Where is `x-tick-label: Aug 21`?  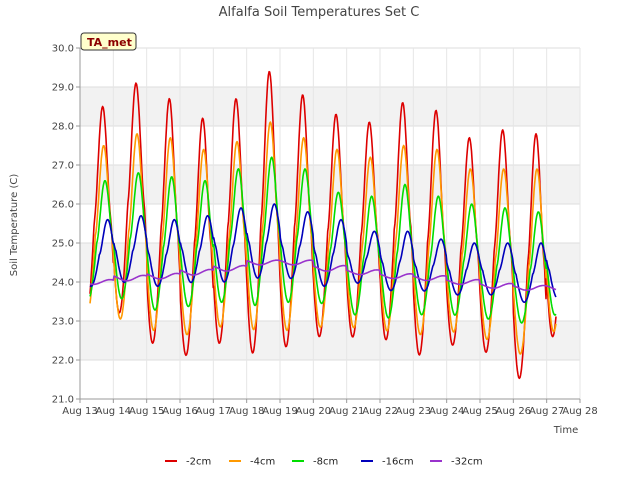
x-tick-label: Aug 21 is located at coordinates (346, 411).